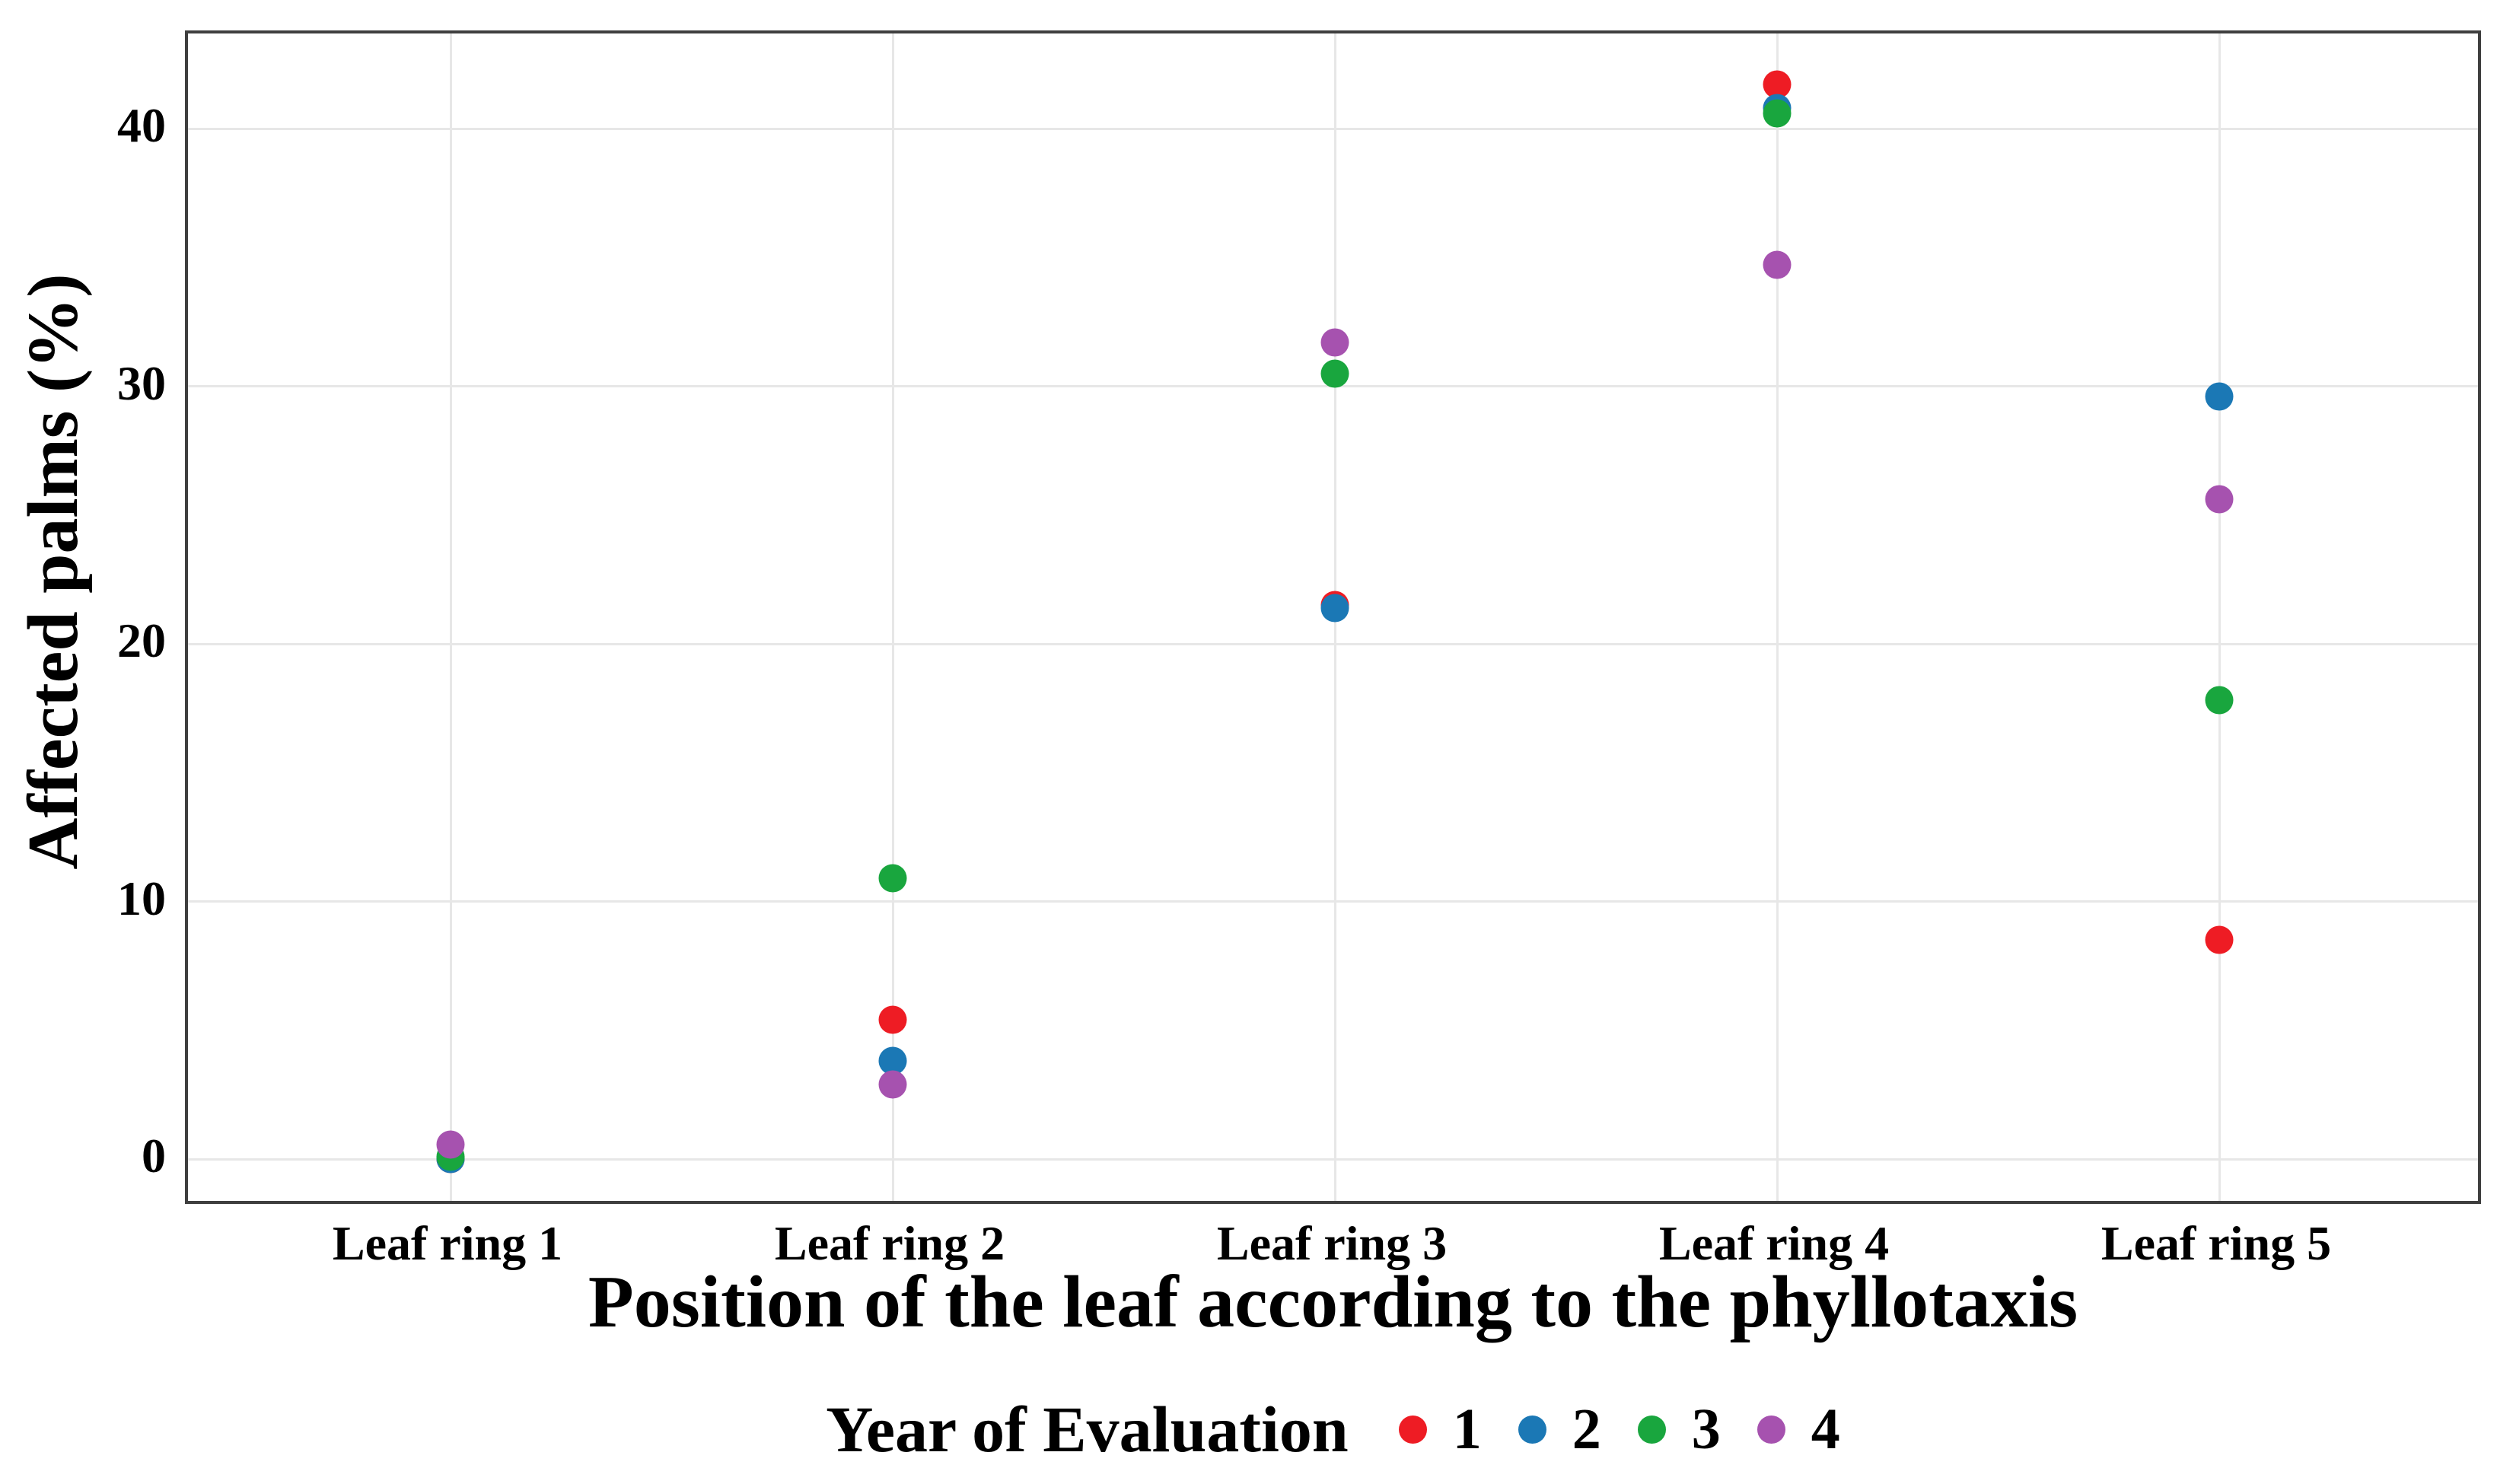 The height and width of the screenshot is (1484, 2513). Describe the element at coordinates (1798, 1429) in the screenshot. I see `legend-item-year-4: 4` at that location.